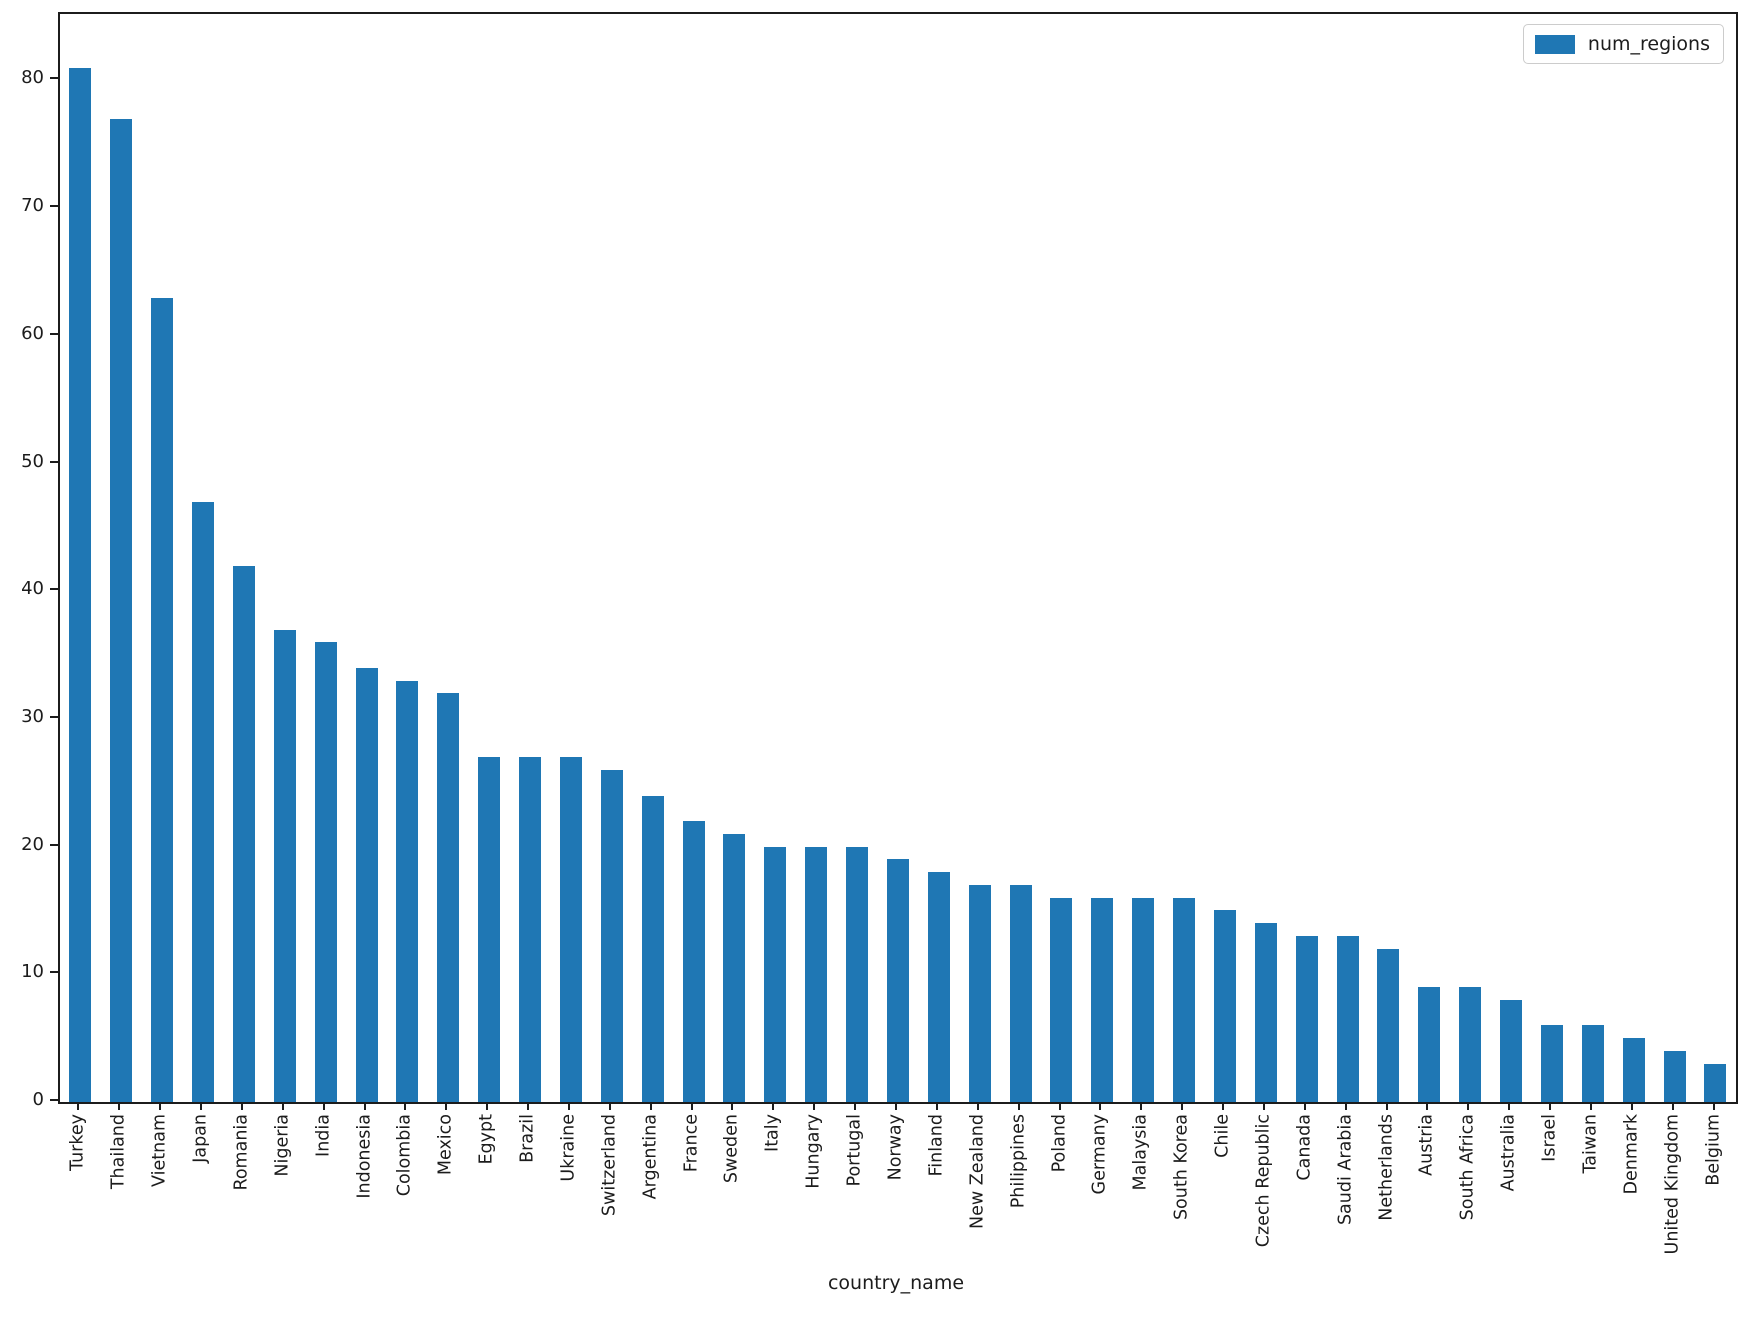 The width and height of the screenshot is (1742, 1318). I want to click on legend: num_regions, so click(1623, 44).